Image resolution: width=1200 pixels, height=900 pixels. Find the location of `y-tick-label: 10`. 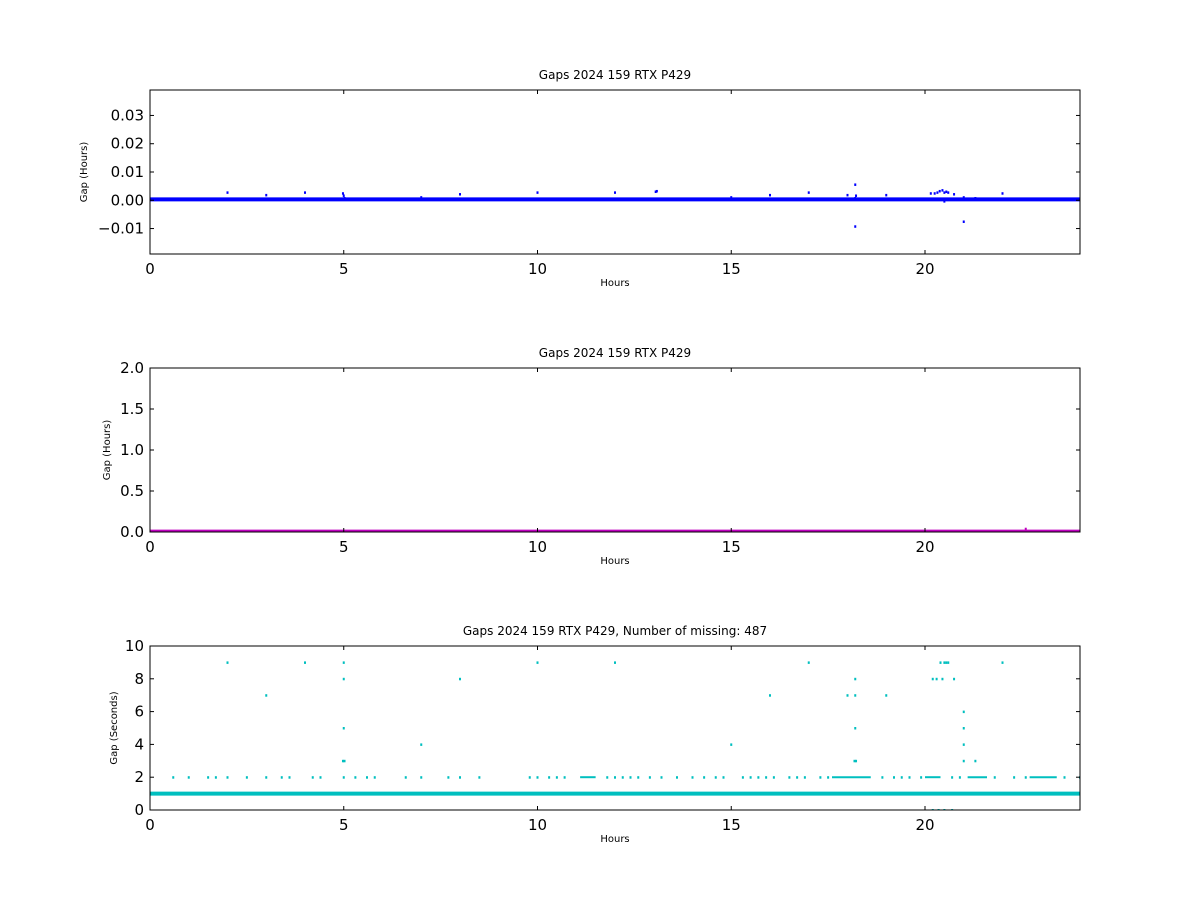

y-tick-label: 10 is located at coordinates (134, 646).